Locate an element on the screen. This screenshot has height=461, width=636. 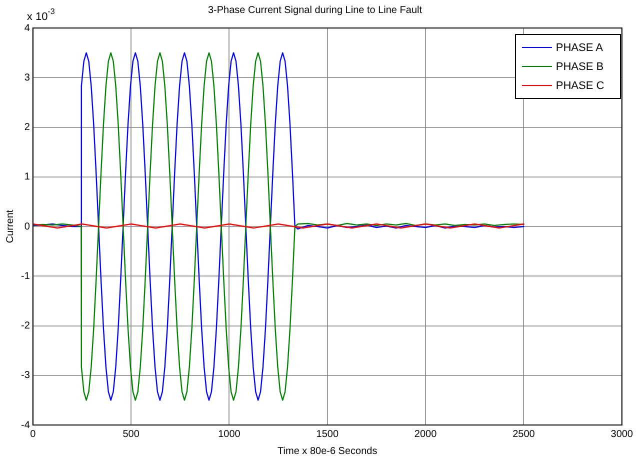
y-tick-label: -2 is located at coordinates (25, 326).